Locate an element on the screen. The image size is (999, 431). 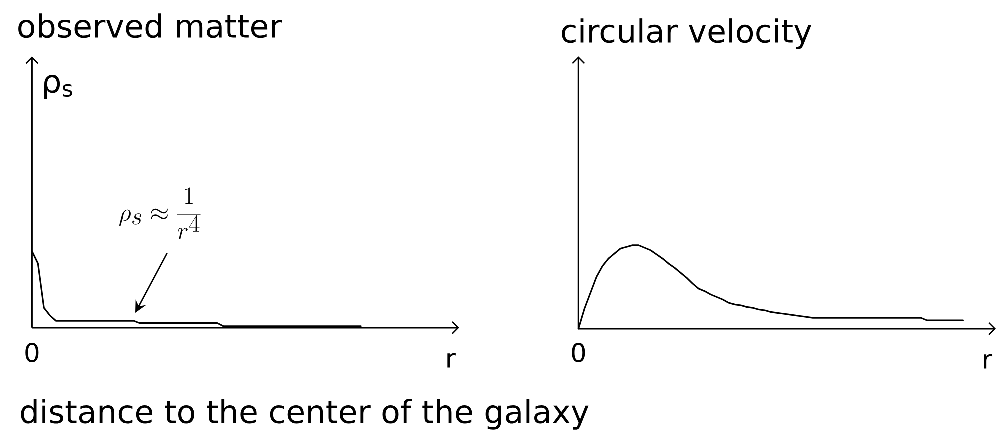
chart-title: circular velocity is located at coordinates (687, 34).